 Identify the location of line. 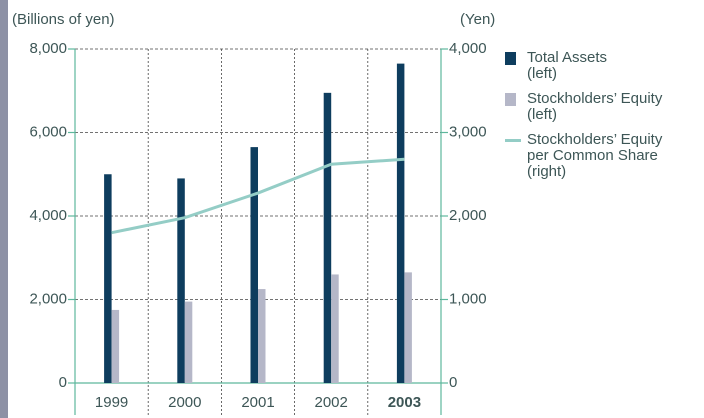
(258, 196).